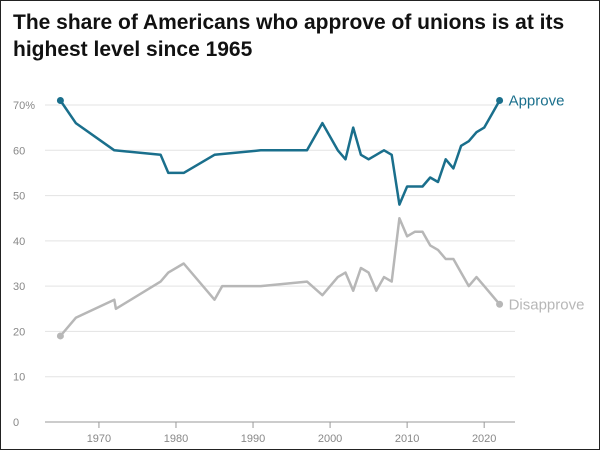 The width and height of the screenshot is (600, 450). Describe the element at coordinates (500, 100) in the screenshot. I see `series-end-point-approve` at that location.